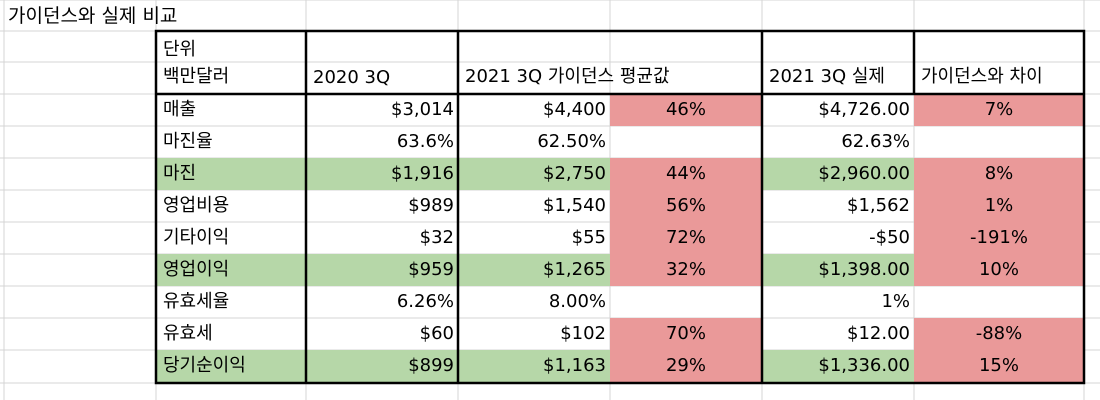 This screenshot has height=400, width=1100. Describe the element at coordinates (999, 62) in the screenshot. I see `header-diff-cell: 가이던스와 차이` at that location.